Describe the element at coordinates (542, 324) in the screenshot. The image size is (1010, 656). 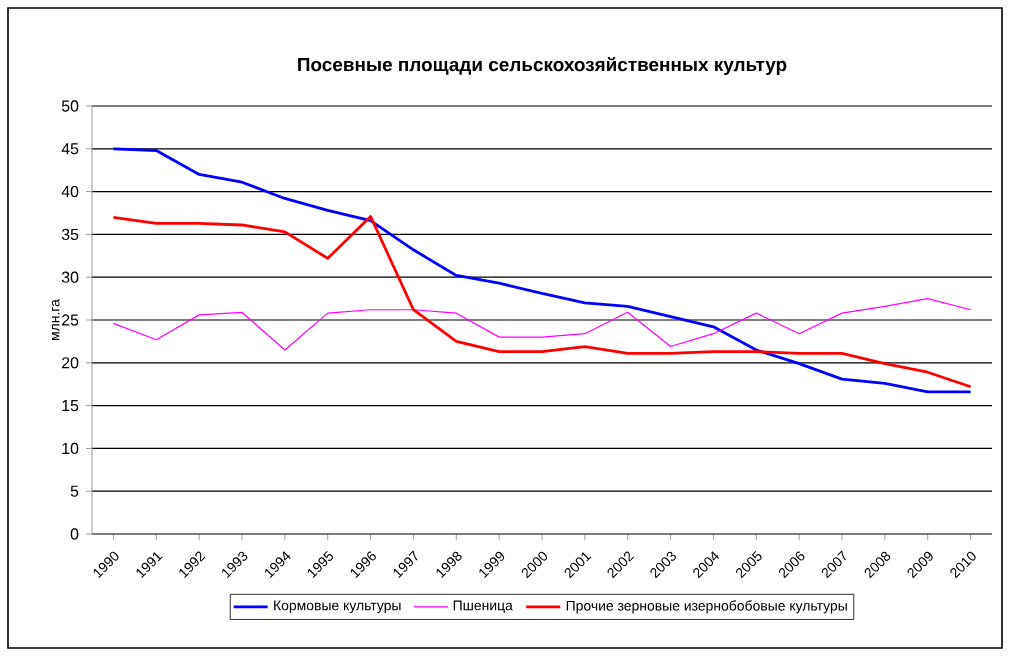
I see `line-series` at that location.